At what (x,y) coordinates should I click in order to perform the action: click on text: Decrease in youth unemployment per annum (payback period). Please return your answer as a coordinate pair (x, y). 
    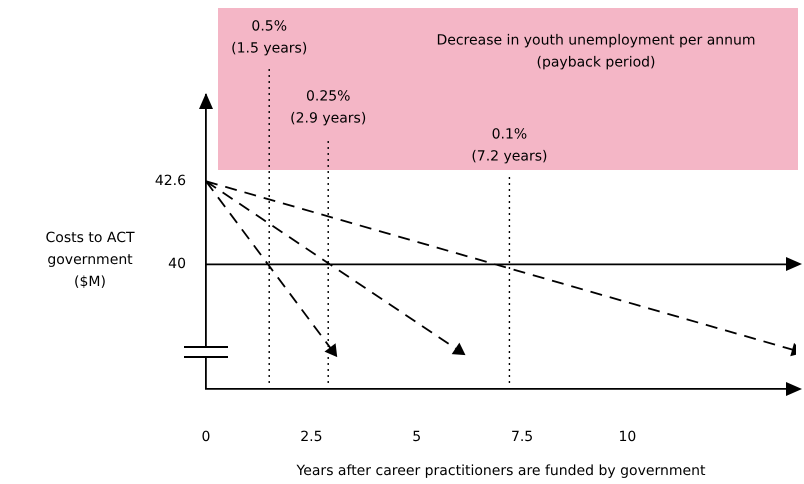
    Looking at the image, I should click on (596, 51).